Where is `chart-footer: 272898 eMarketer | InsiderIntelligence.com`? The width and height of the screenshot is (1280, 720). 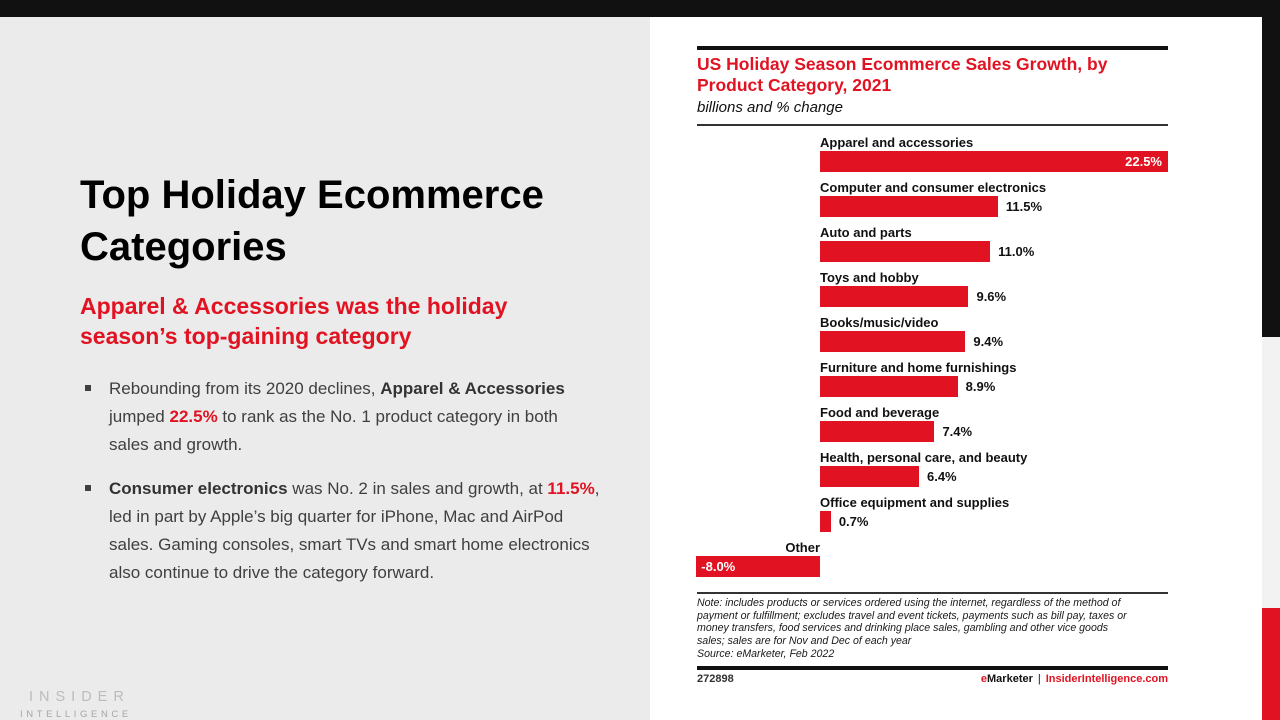 chart-footer: 272898 eMarketer | InsiderIntelligence.com is located at coordinates (932, 679).